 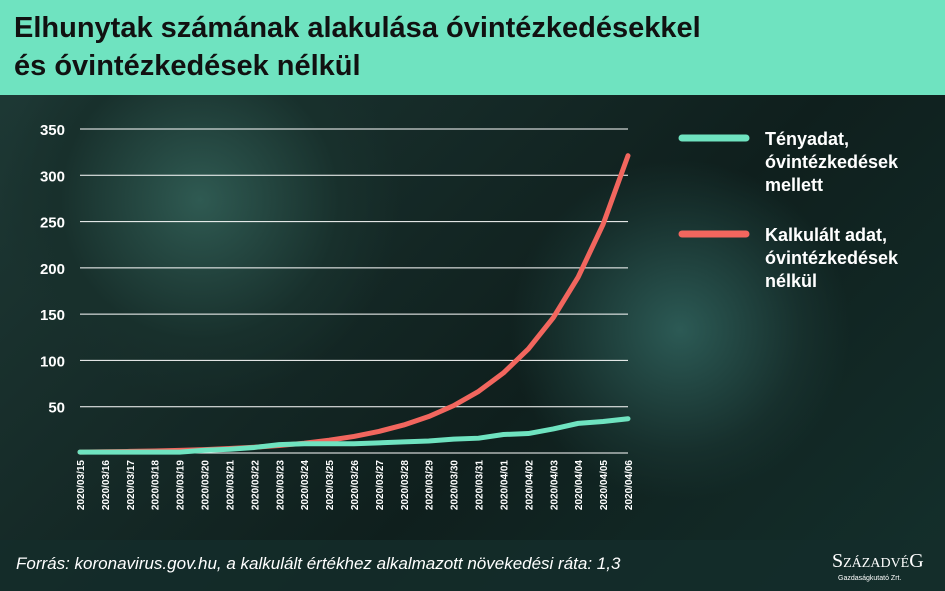 I want to click on legend-label: Tényadat, óvintézkedések mellett, so click(x=832, y=162).